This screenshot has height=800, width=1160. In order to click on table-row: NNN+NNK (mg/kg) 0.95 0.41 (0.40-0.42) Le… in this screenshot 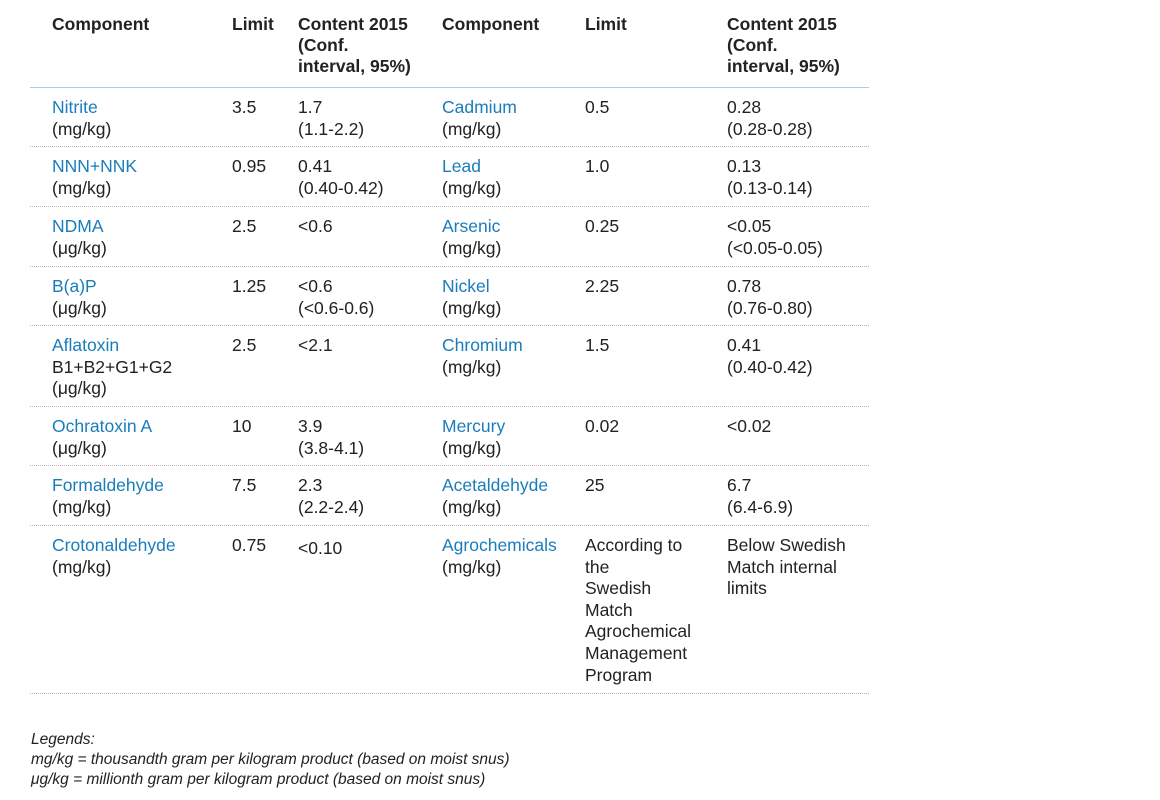, I will do `click(449, 177)`.